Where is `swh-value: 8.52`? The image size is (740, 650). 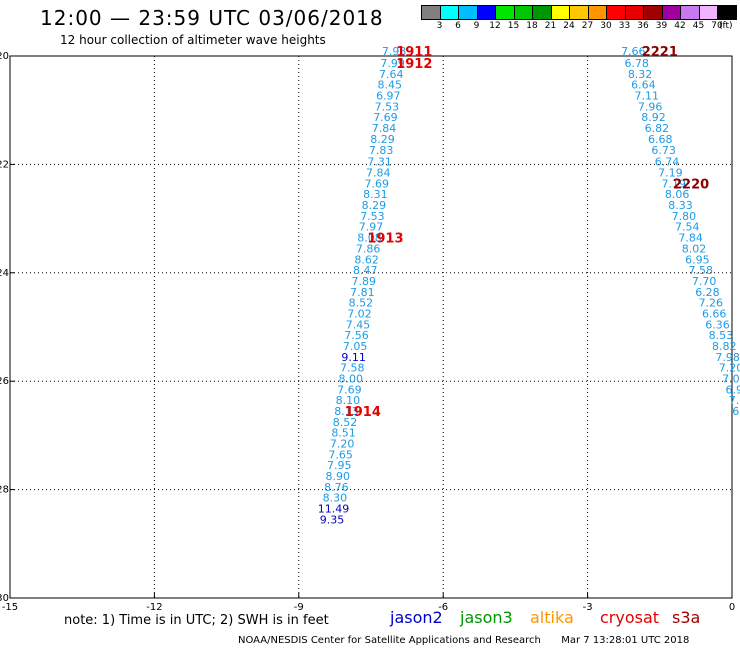 swh-value: 8.52 is located at coordinates (361, 303).